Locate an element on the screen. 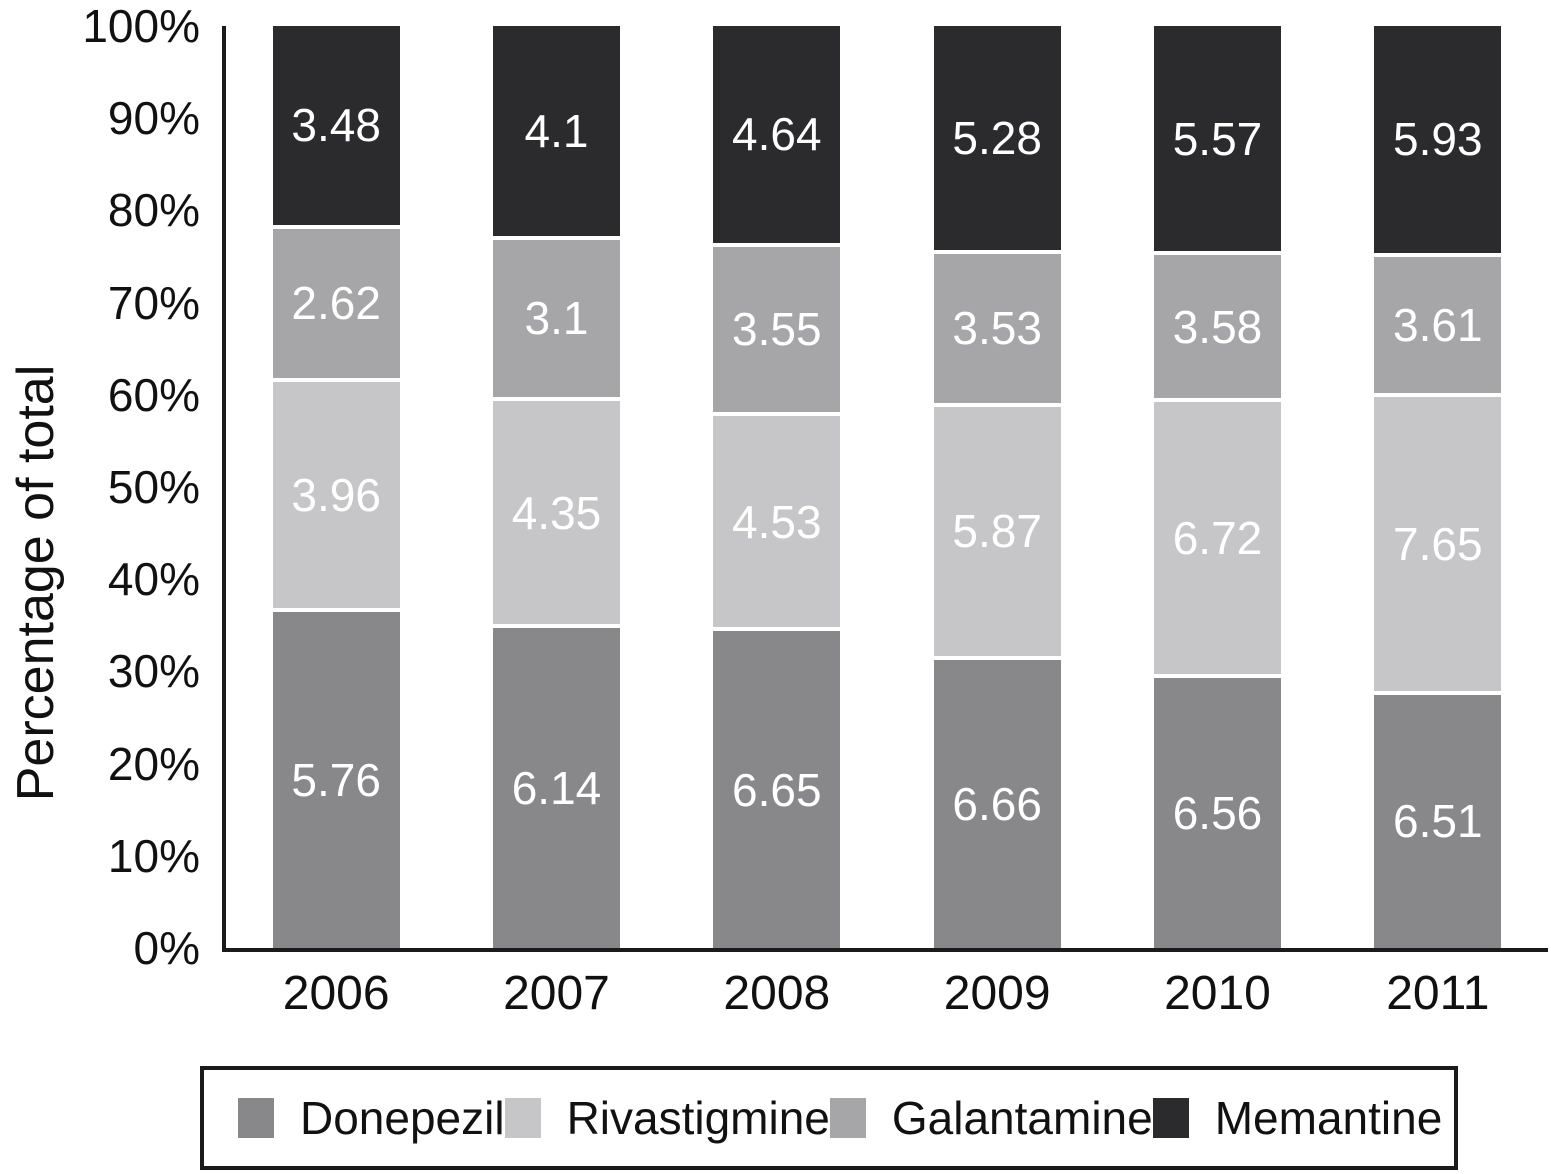 This screenshot has width=1551, height=1174. bar-segment: 6.72 is located at coordinates (1217, 540).